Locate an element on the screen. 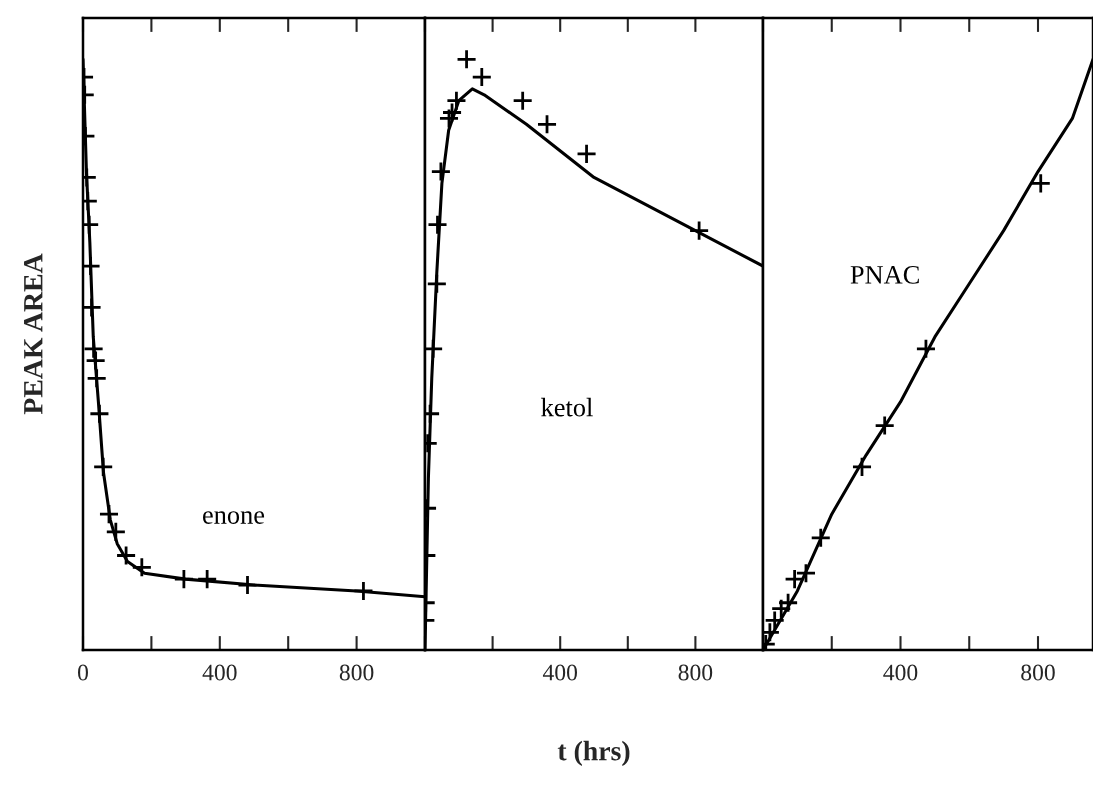 This screenshot has height=785, width=1093. text: enone is located at coordinates (234, 517).